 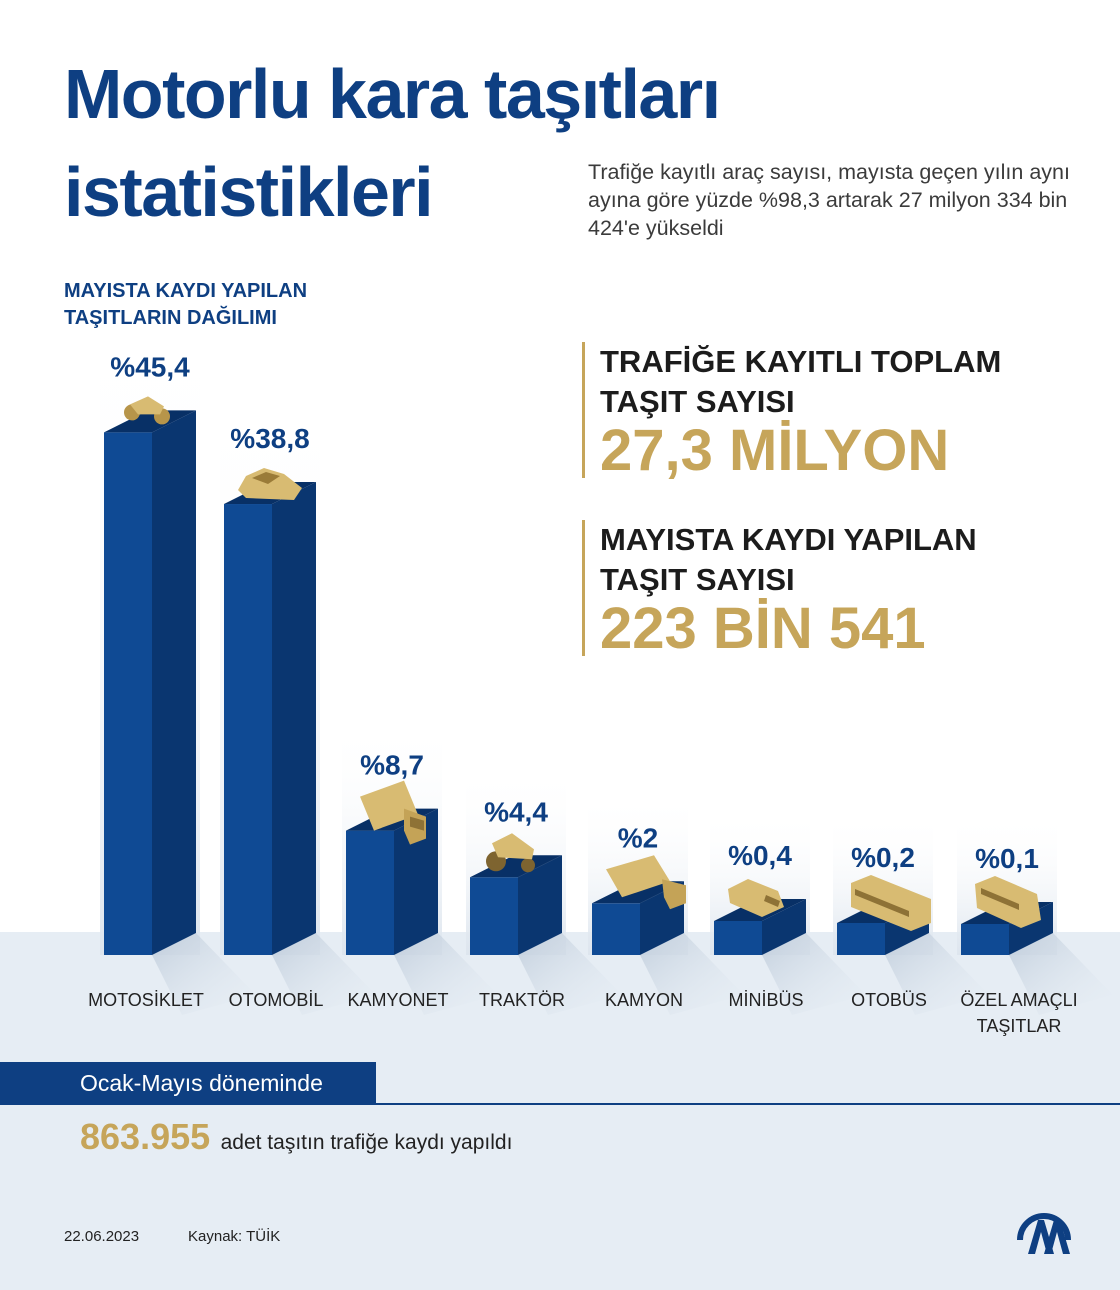 What do you see at coordinates (269, 438) in the screenshot?
I see `value-label-2: %38,8` at bounding box center [269, 438].